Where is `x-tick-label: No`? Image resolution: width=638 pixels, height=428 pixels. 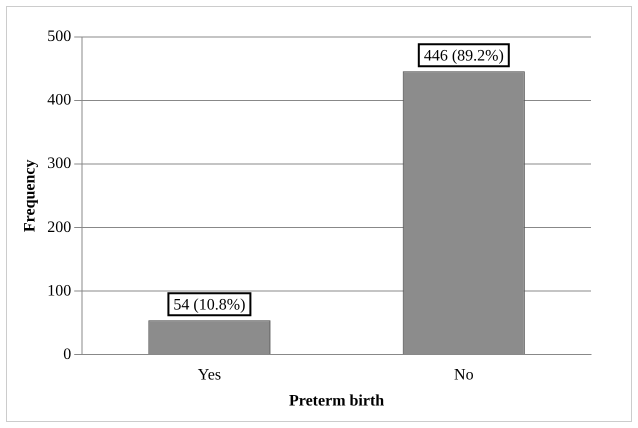 x-tick-label: No is located at coordinates (464, 375).